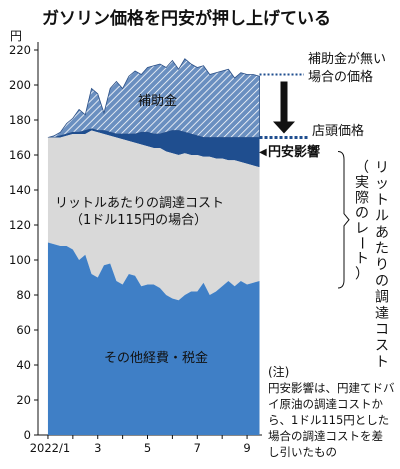 Image resolution: width=400 pixels, height=469 pixels. Describe the element at coordinates (23, 295) in the screenshot. I see `y-tick-label: 80` at that location.